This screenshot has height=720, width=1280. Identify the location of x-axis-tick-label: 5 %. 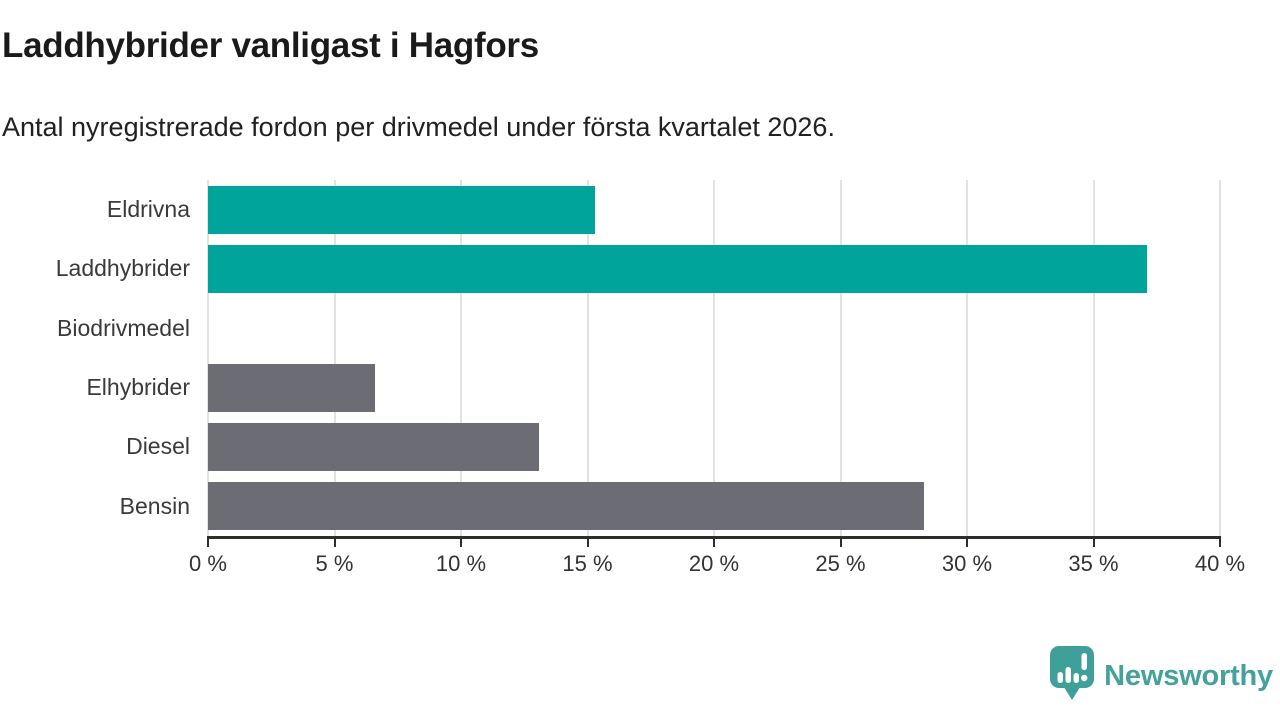
(334, 563).